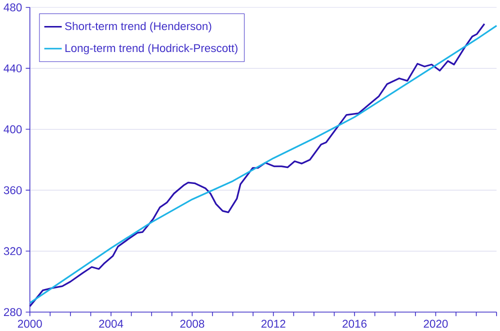  I want to click on x-tick-label: 2012, so click(273, 324).